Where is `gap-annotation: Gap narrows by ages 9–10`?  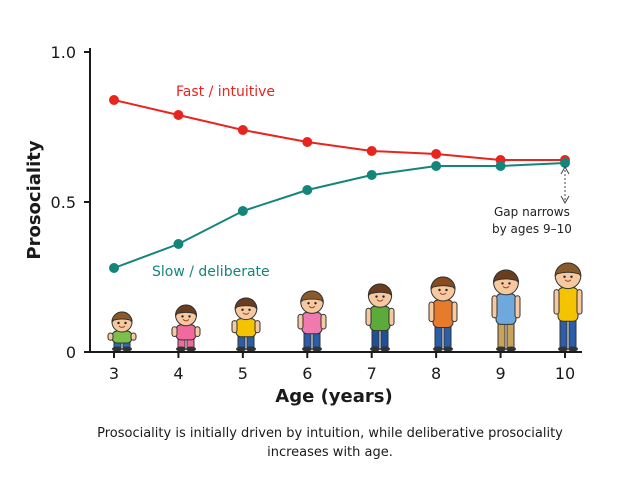
gap-annotation: Gap narrows by ages 9–10 is located at coordinates (532, 200).